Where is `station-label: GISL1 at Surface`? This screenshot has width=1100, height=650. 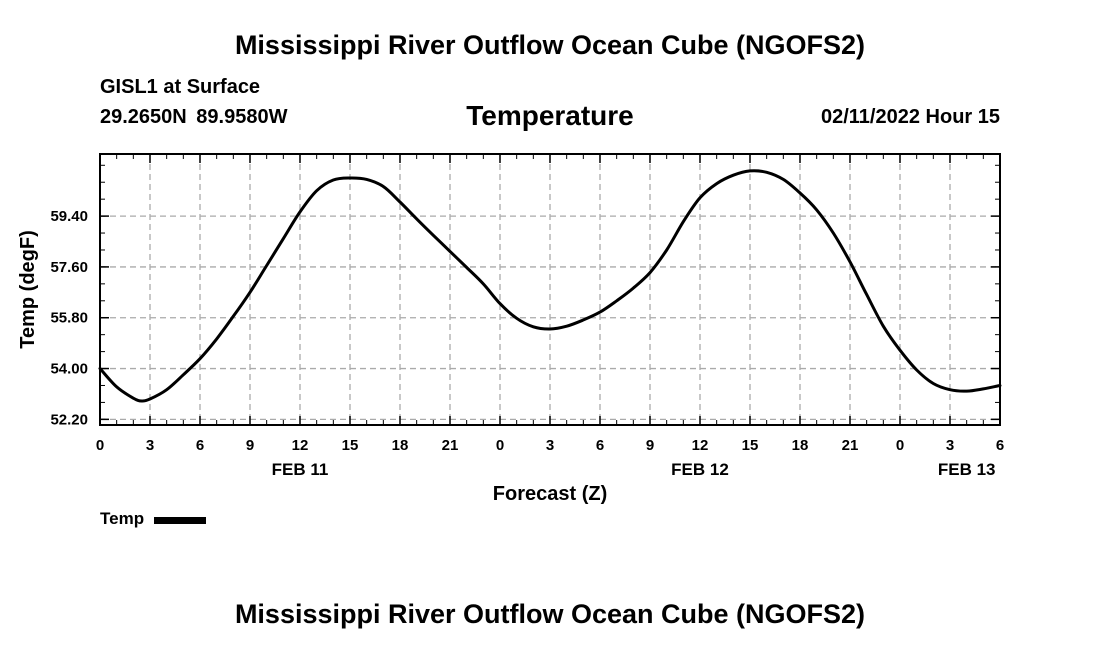 station-label: GISL1 at Surface is located at coordinates (180, 87).